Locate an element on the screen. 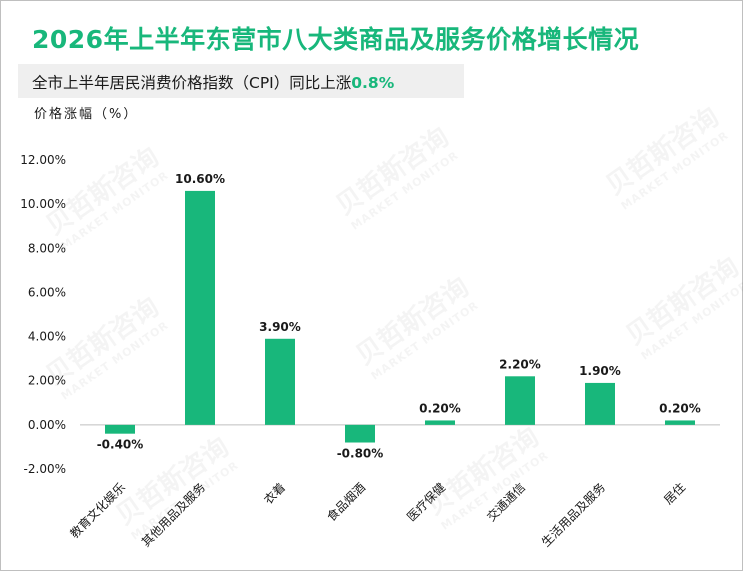  data-label: 3.90% is located at coordinates (280, 327).